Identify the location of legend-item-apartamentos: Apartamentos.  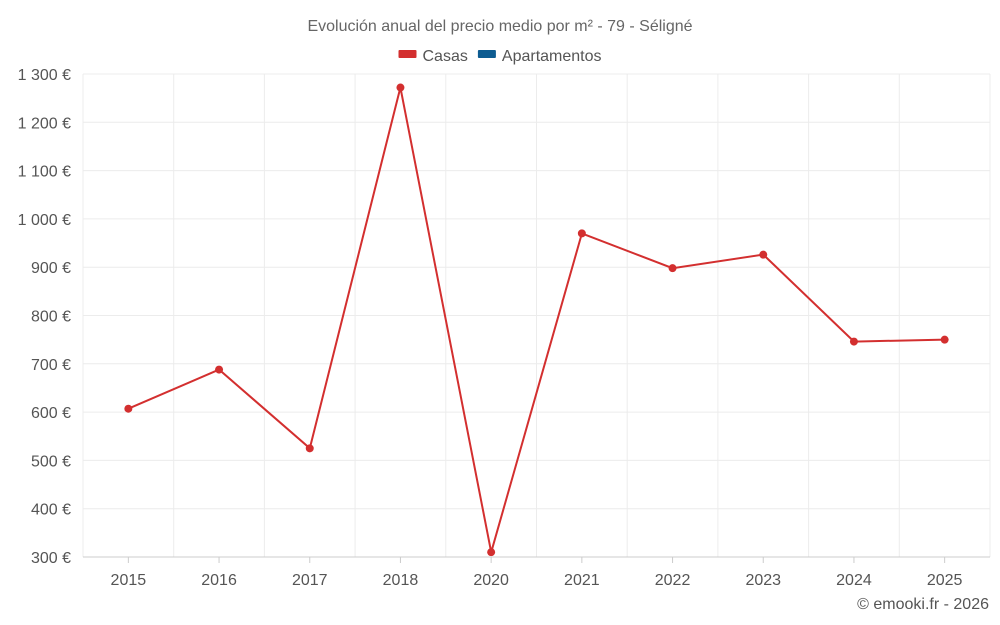
(539, 56).